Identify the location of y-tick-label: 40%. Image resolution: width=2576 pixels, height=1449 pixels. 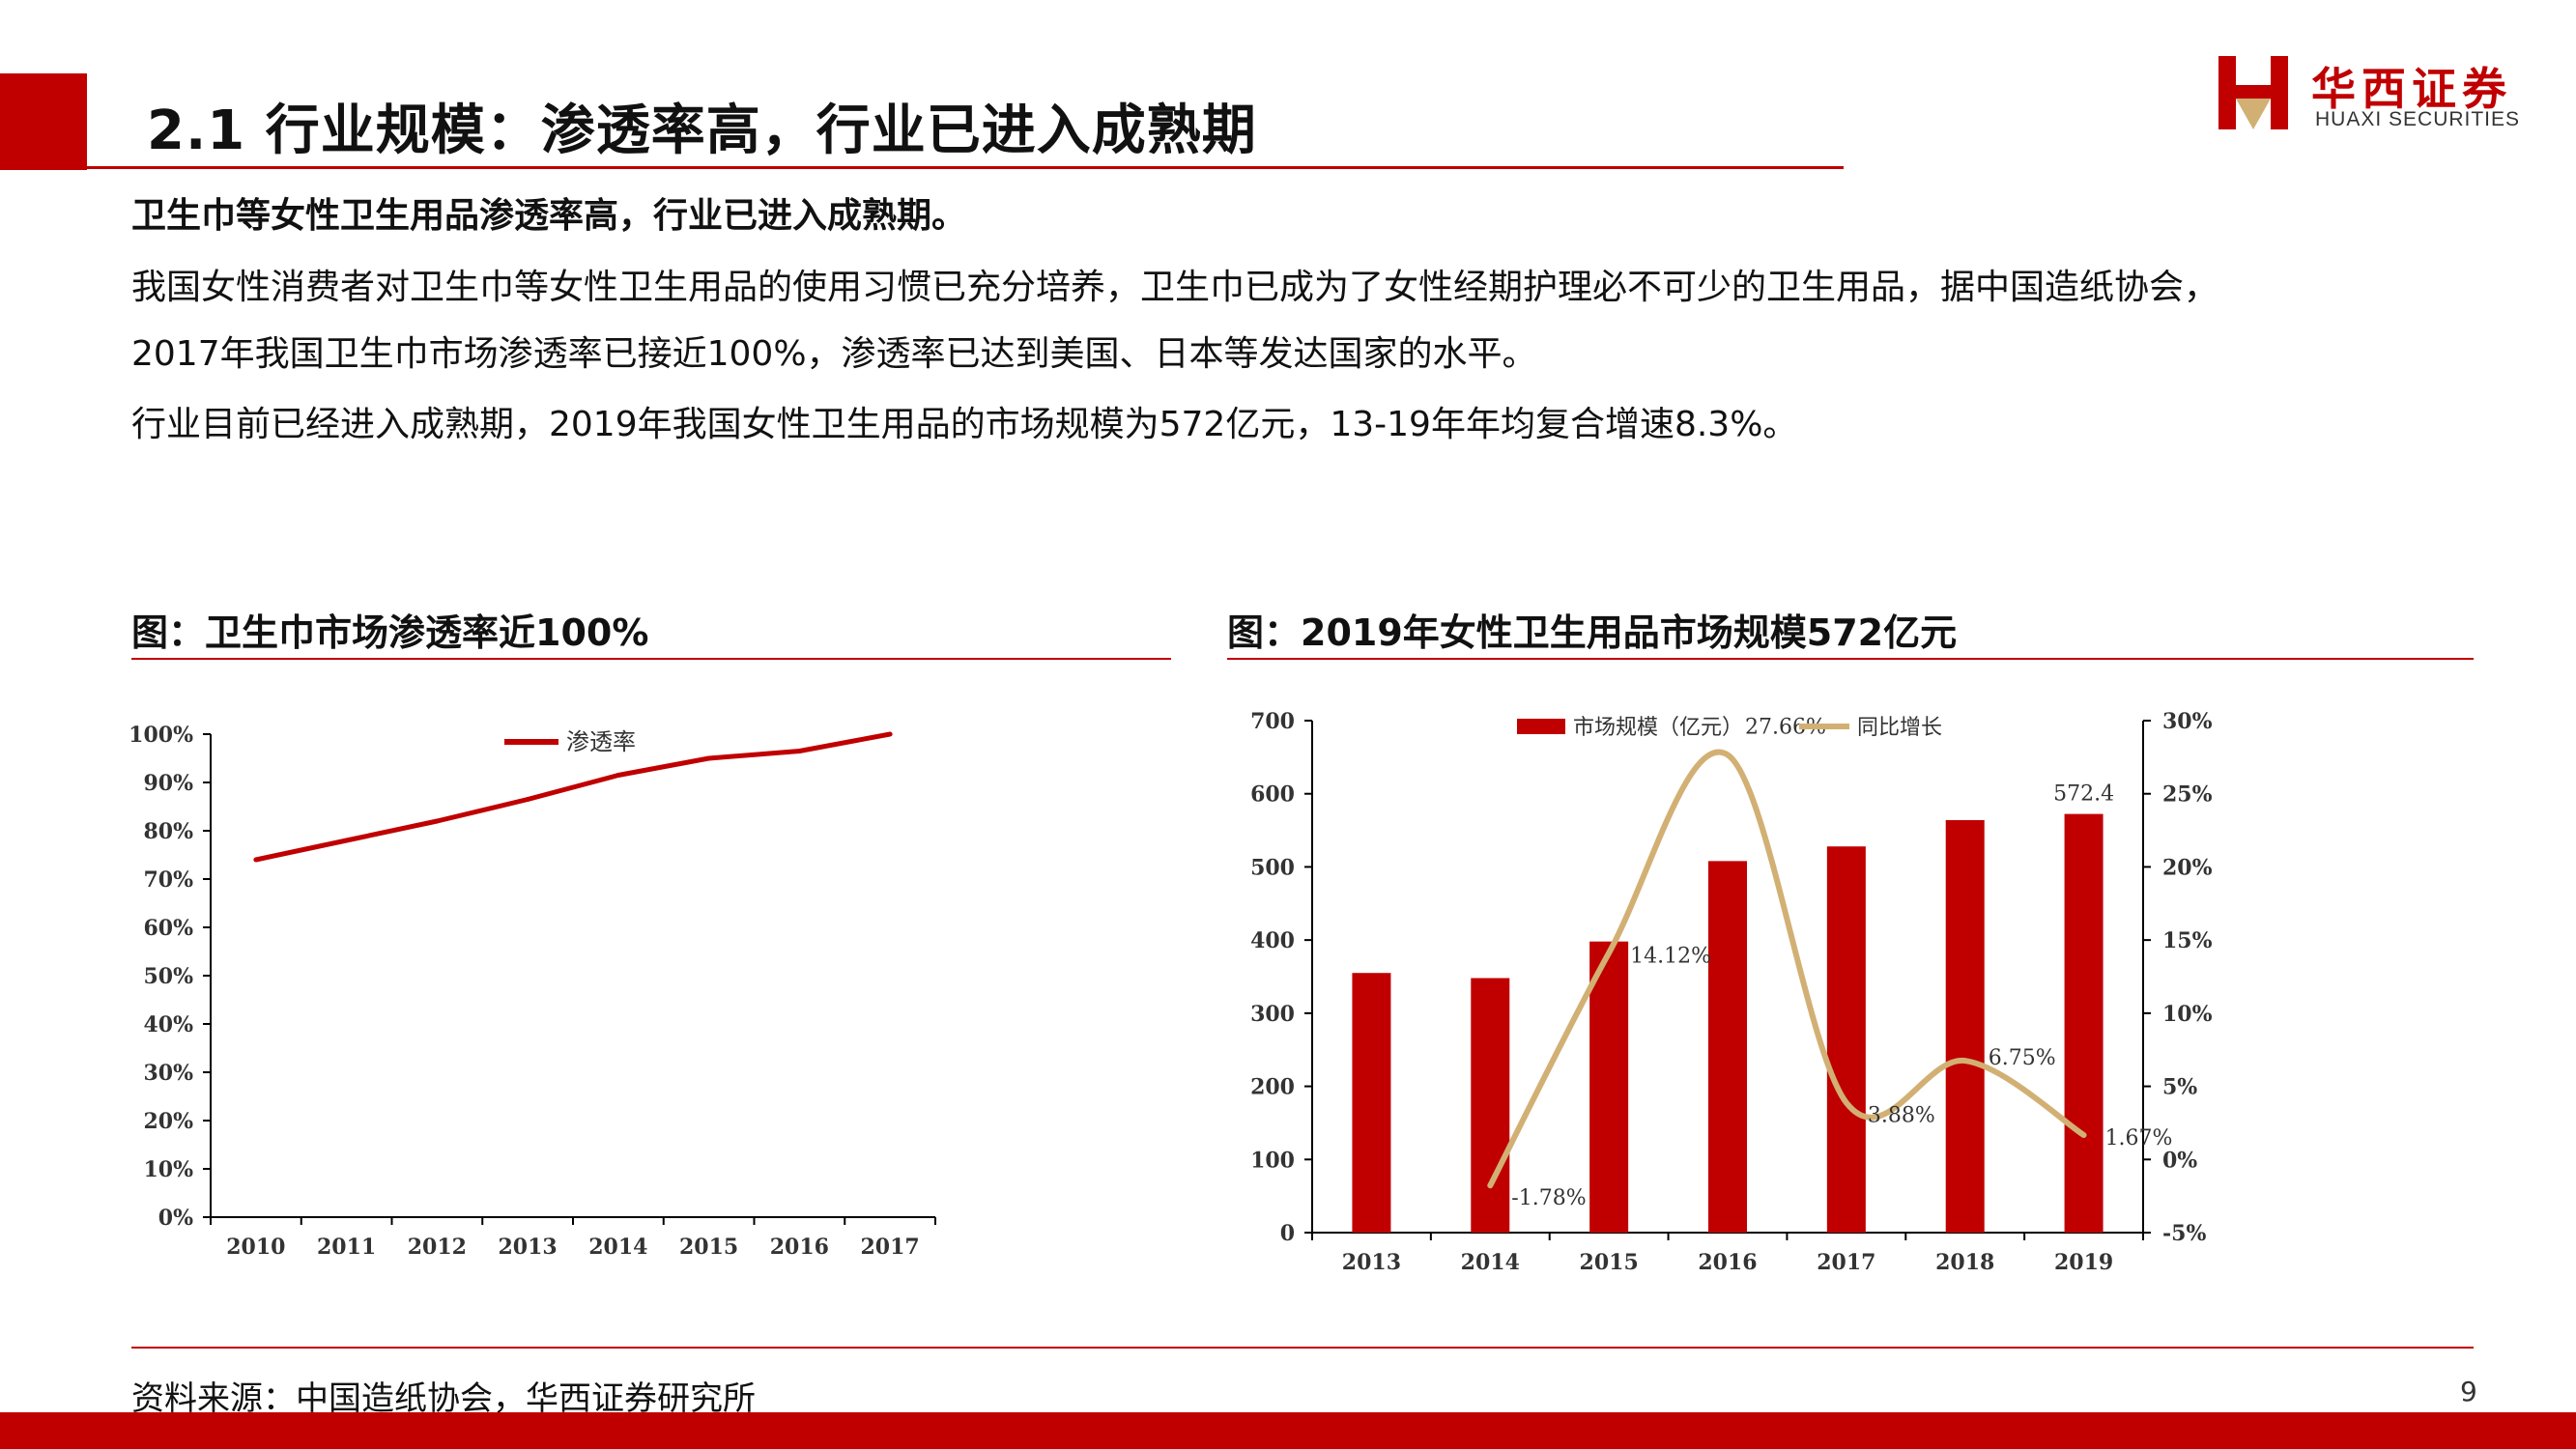
(168, 1024).